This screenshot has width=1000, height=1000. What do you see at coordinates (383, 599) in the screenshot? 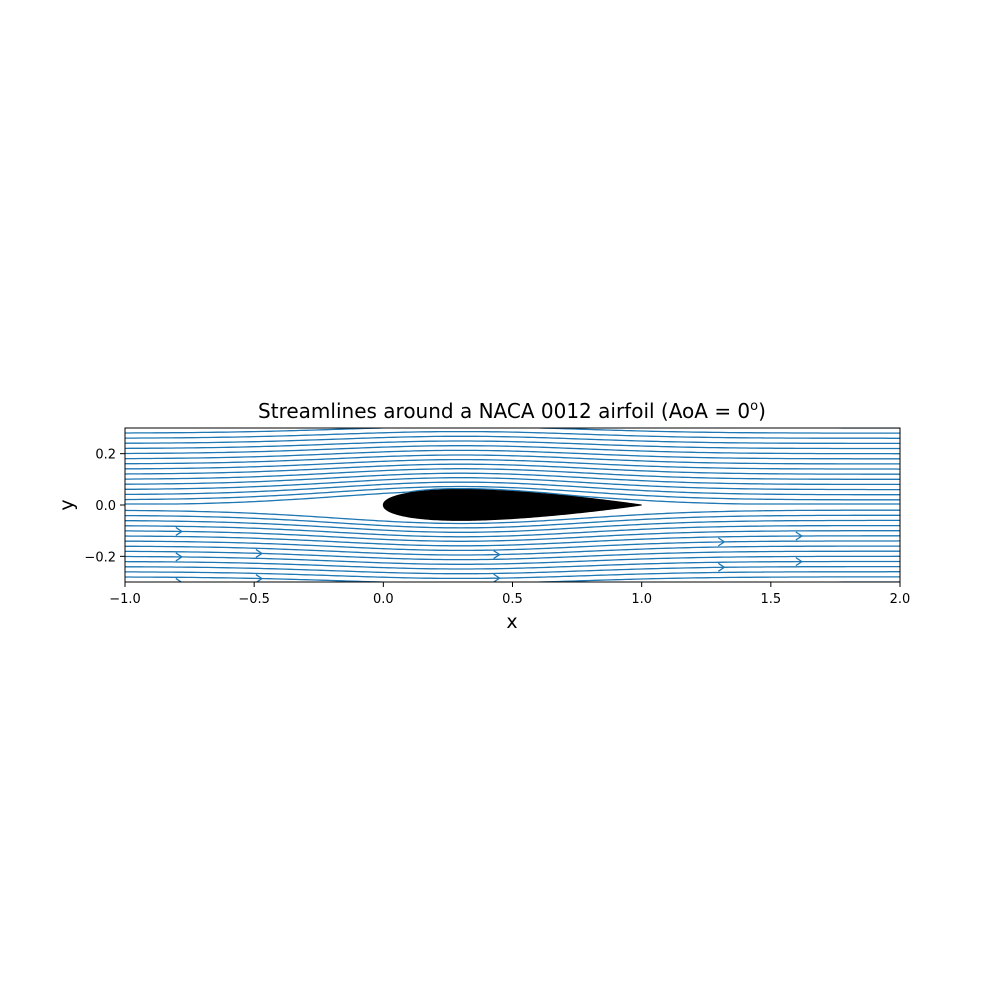
I see `x-tick-label: 0.0` at bounding box center [383, 599].